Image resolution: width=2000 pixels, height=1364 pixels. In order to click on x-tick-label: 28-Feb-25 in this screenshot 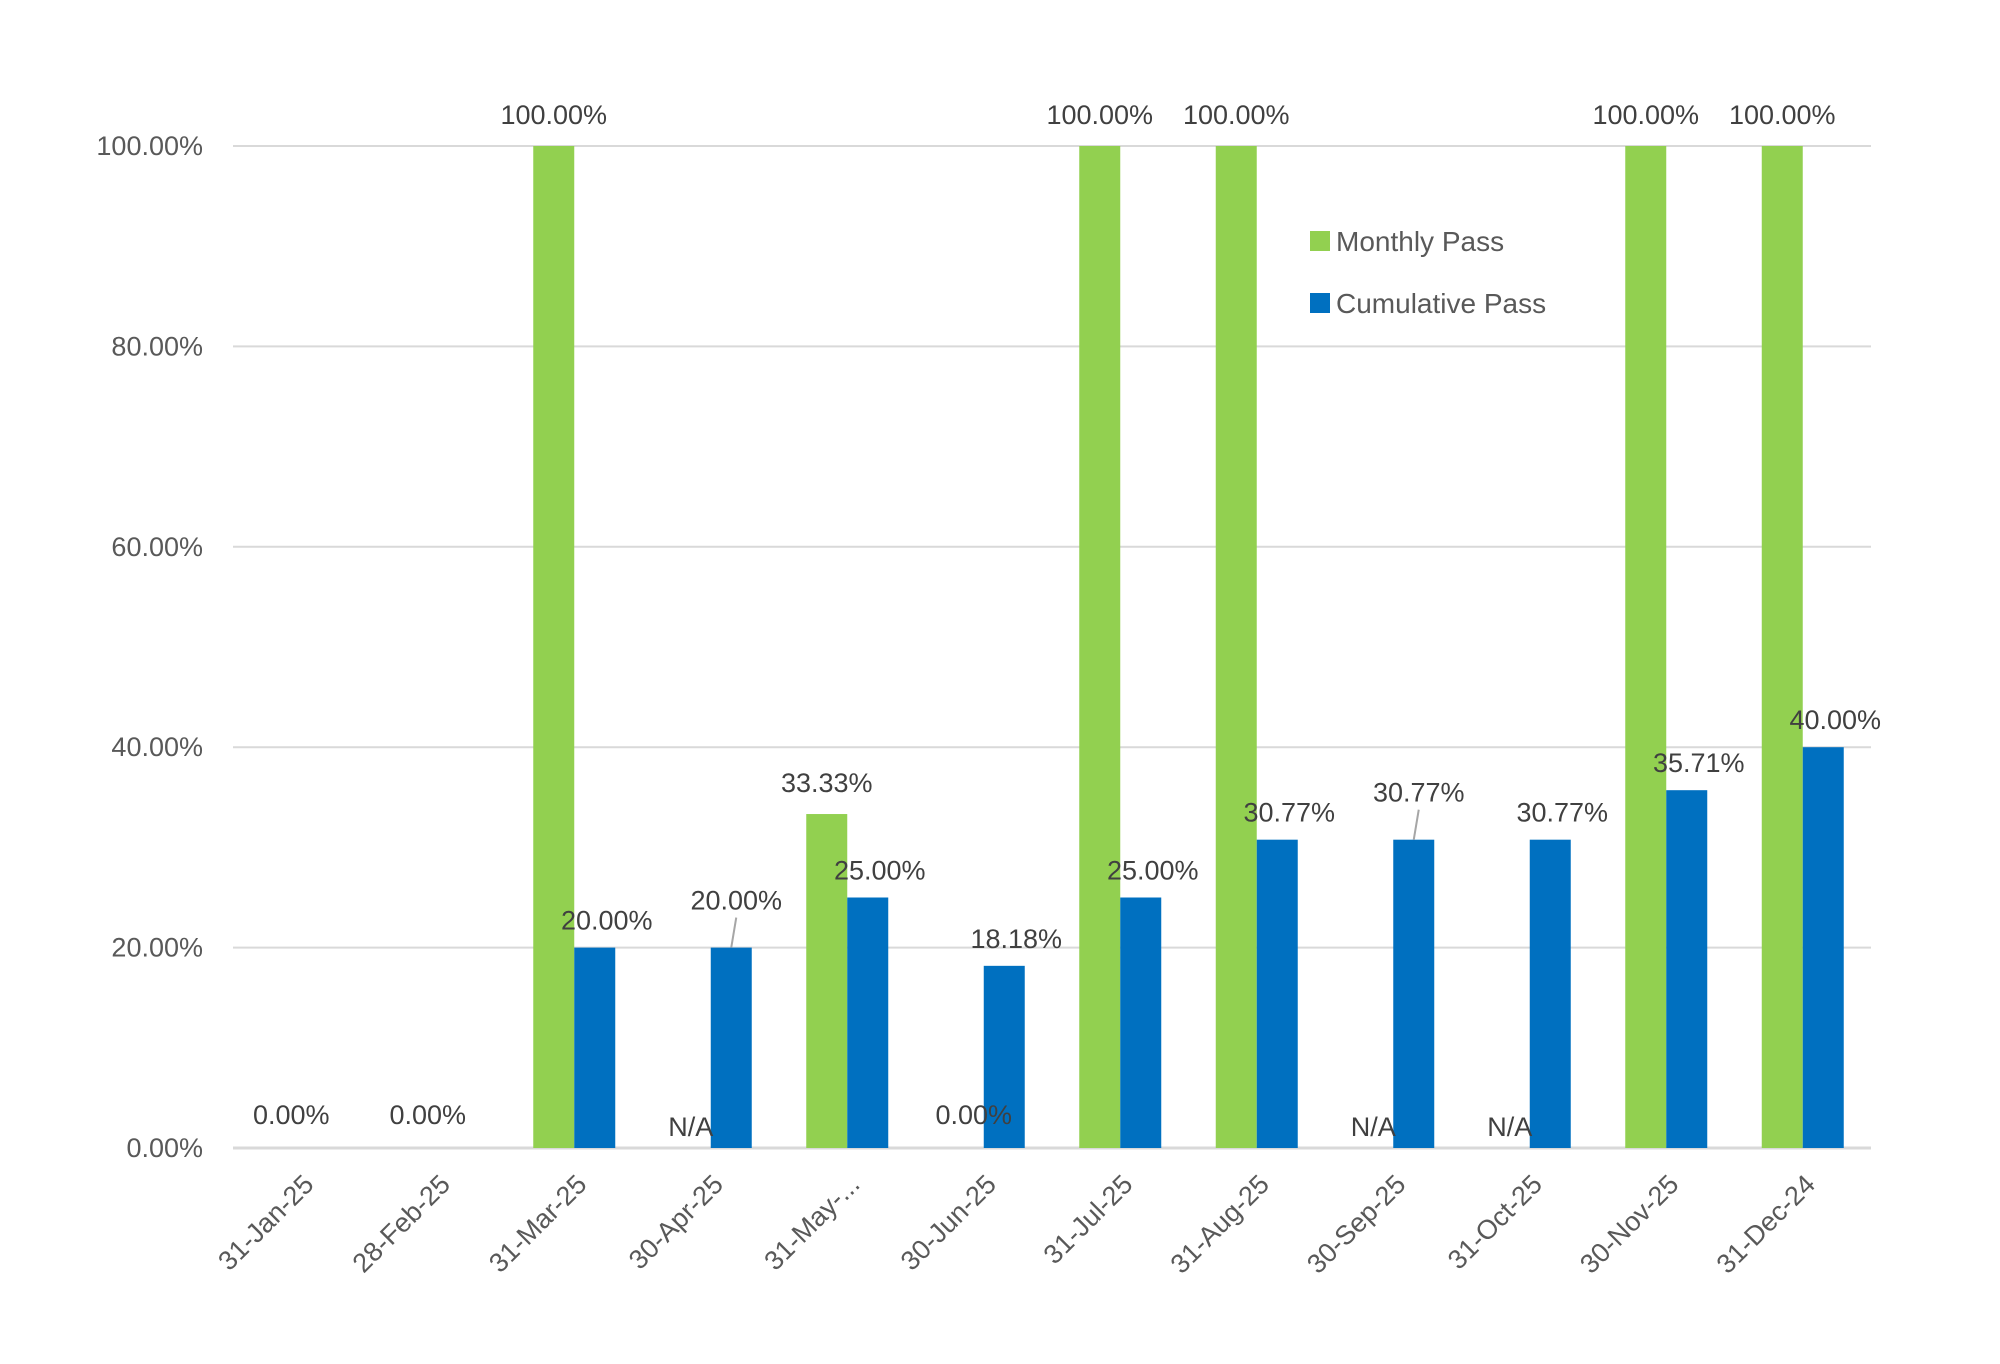, I will do `click(401, 1223)`.